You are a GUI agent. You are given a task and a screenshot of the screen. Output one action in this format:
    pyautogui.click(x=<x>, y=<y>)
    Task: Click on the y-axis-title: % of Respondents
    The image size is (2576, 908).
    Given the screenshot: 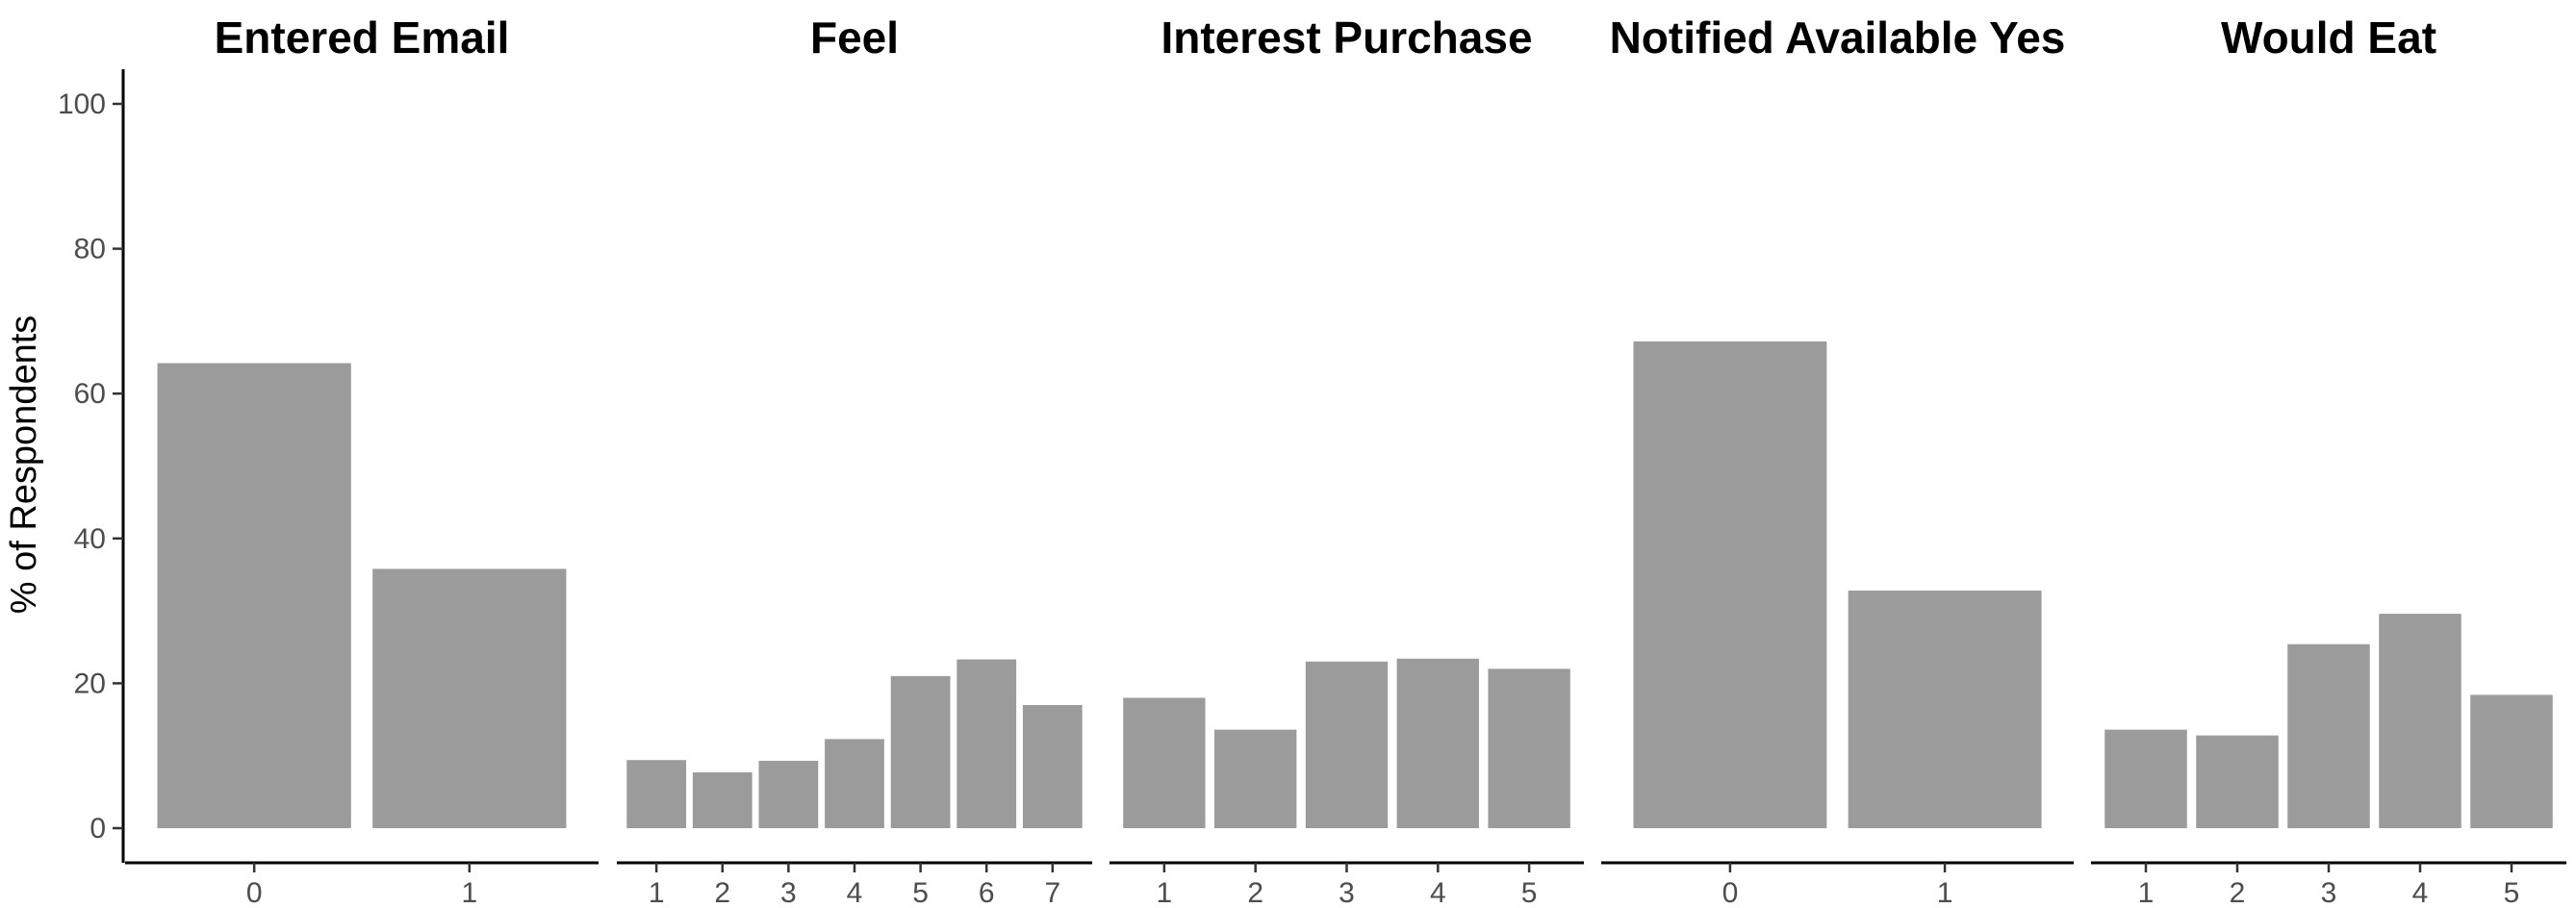 What is the action you would take?
    pyautogui.click(x=24, y=465)
    